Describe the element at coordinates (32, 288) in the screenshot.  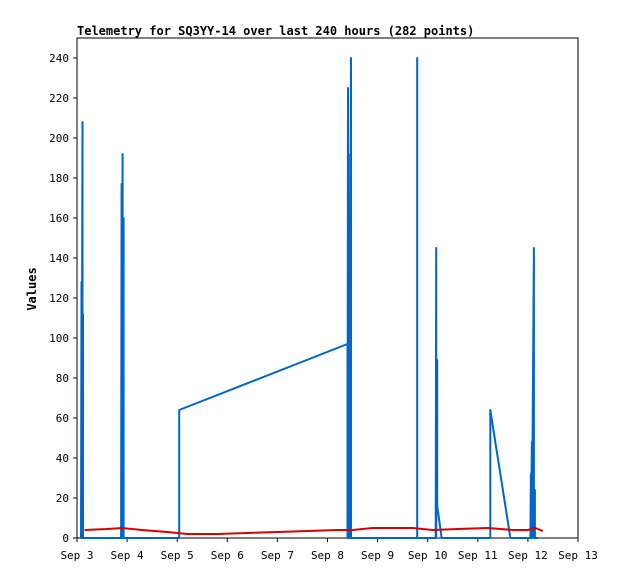
I see `y-axis-label: Values` at that location.